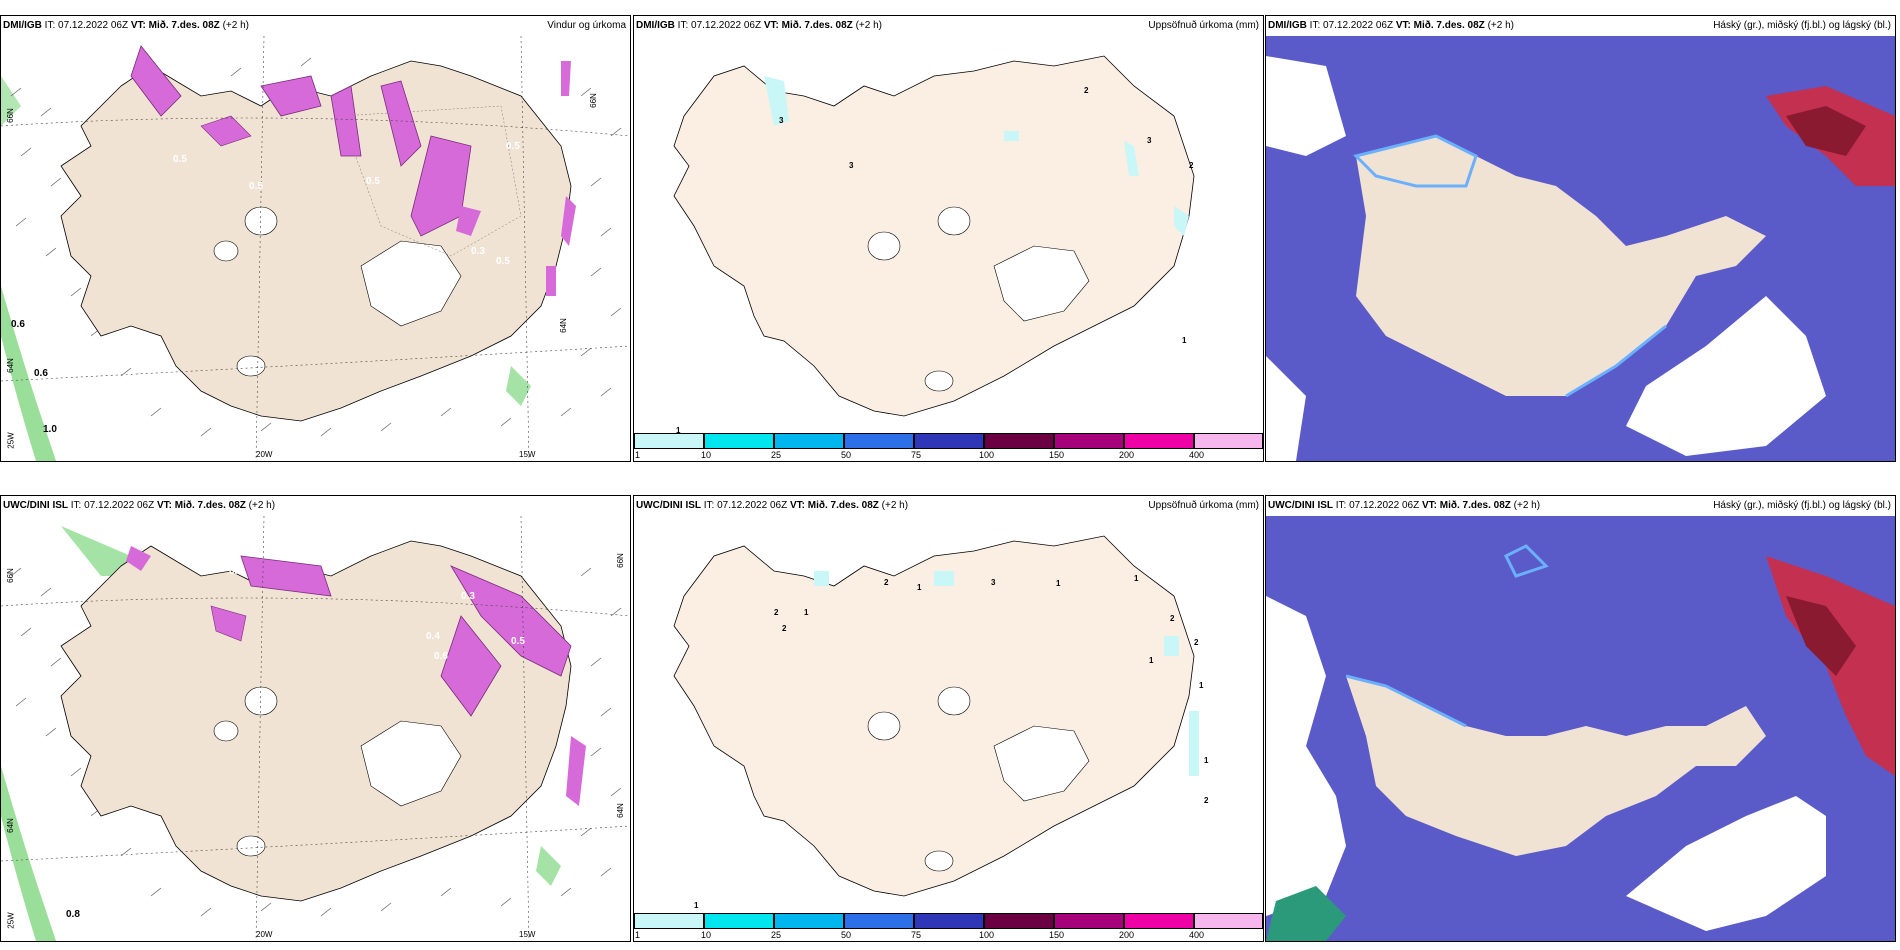 This screenshot has height=950, width=1900. Describe the element at coordinates (638, 455) in the screenshot. I see `legend-tick: 1` at that location.